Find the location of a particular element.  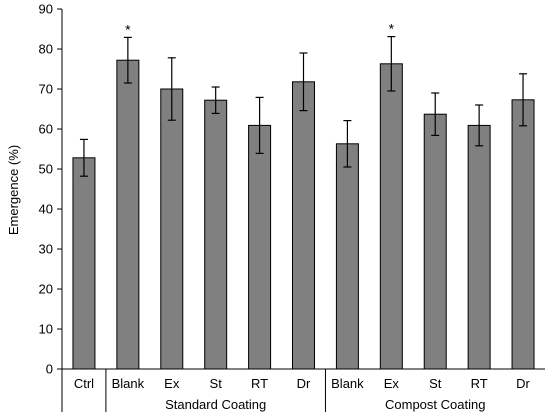

y-tick-label: 70 is located at coordinates (46, 89).